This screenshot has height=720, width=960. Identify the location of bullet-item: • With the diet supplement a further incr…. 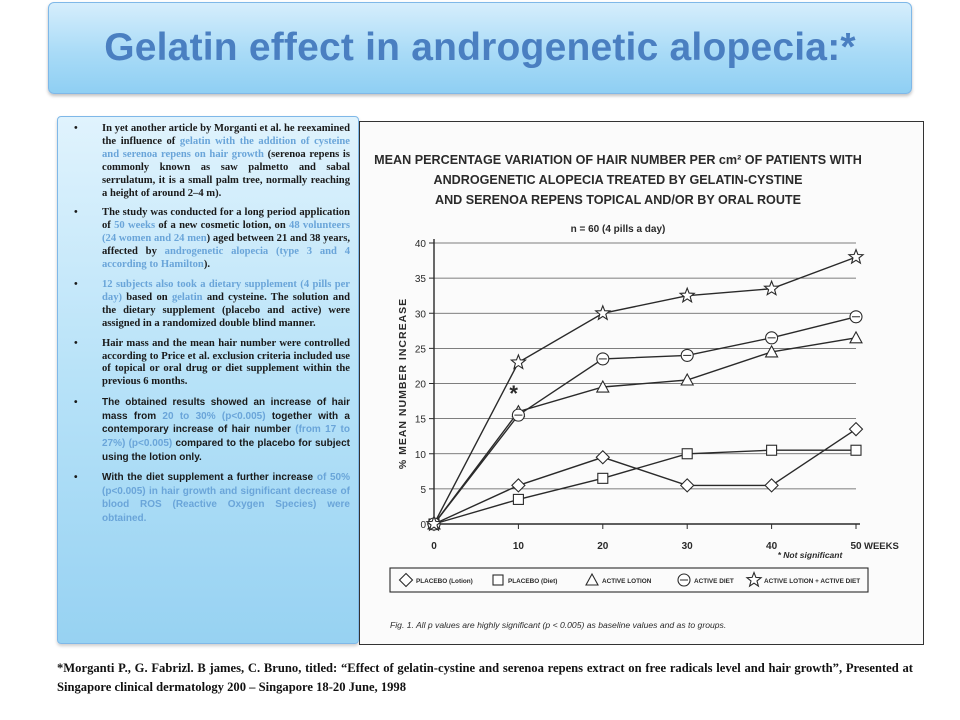
(210, 498).